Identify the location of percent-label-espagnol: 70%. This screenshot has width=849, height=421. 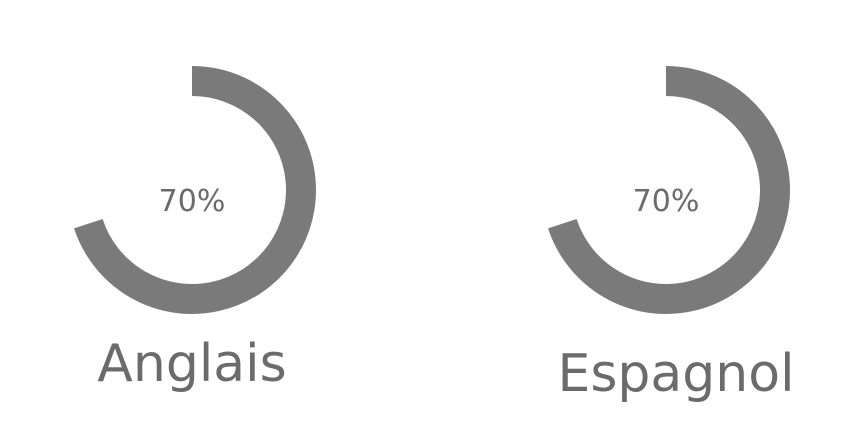
(666, 201).